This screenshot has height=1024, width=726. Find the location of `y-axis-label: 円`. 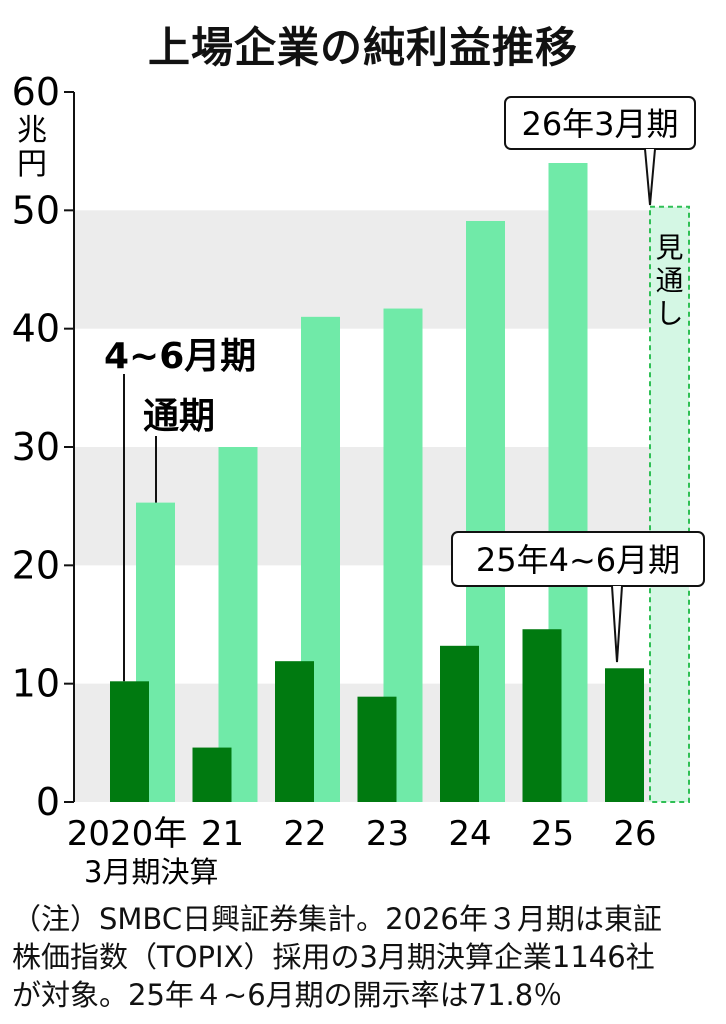

y-axis-label: 円 is located at coordinates (32, 164).